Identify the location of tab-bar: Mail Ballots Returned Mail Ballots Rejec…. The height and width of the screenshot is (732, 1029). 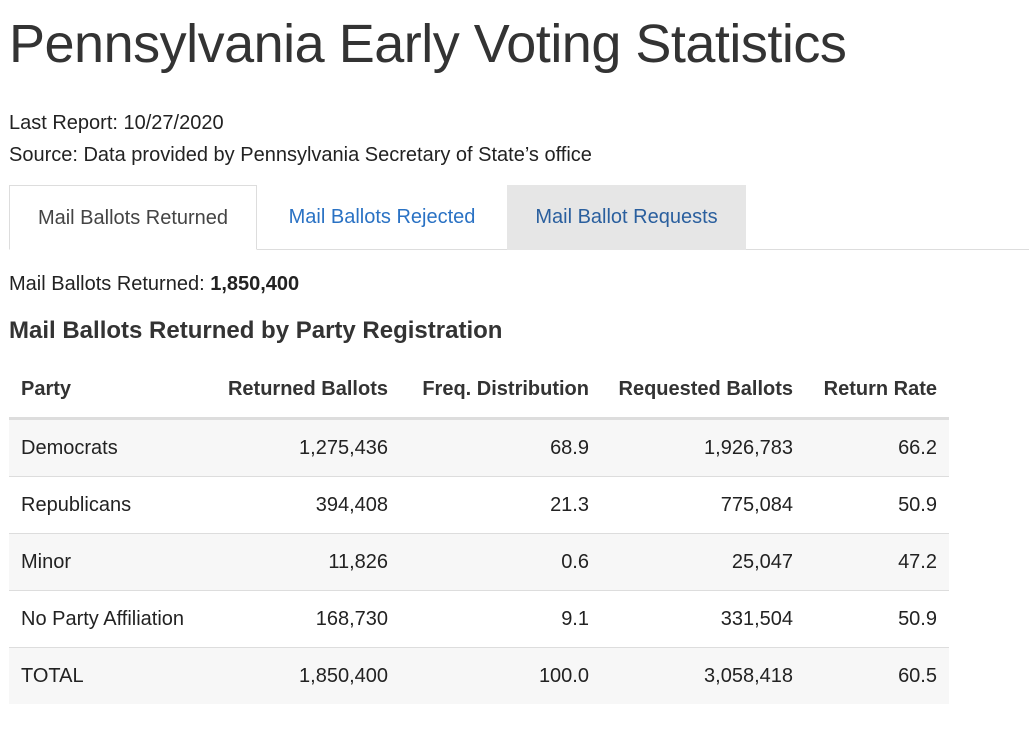
(519, 217).